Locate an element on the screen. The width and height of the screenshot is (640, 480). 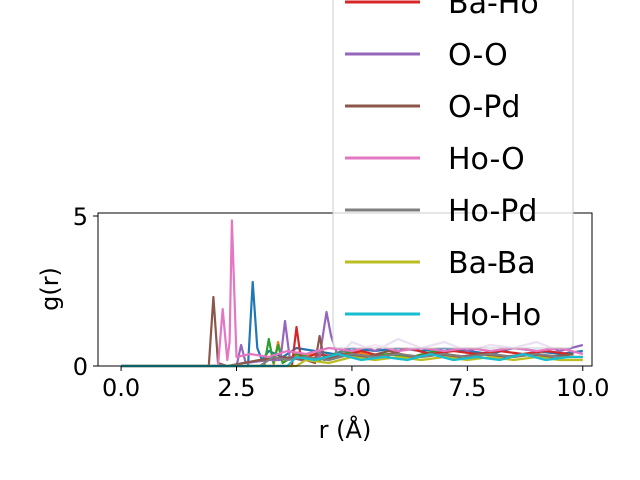
legend-label-o-pd: O-Pd is located at coordinates (484, 107).